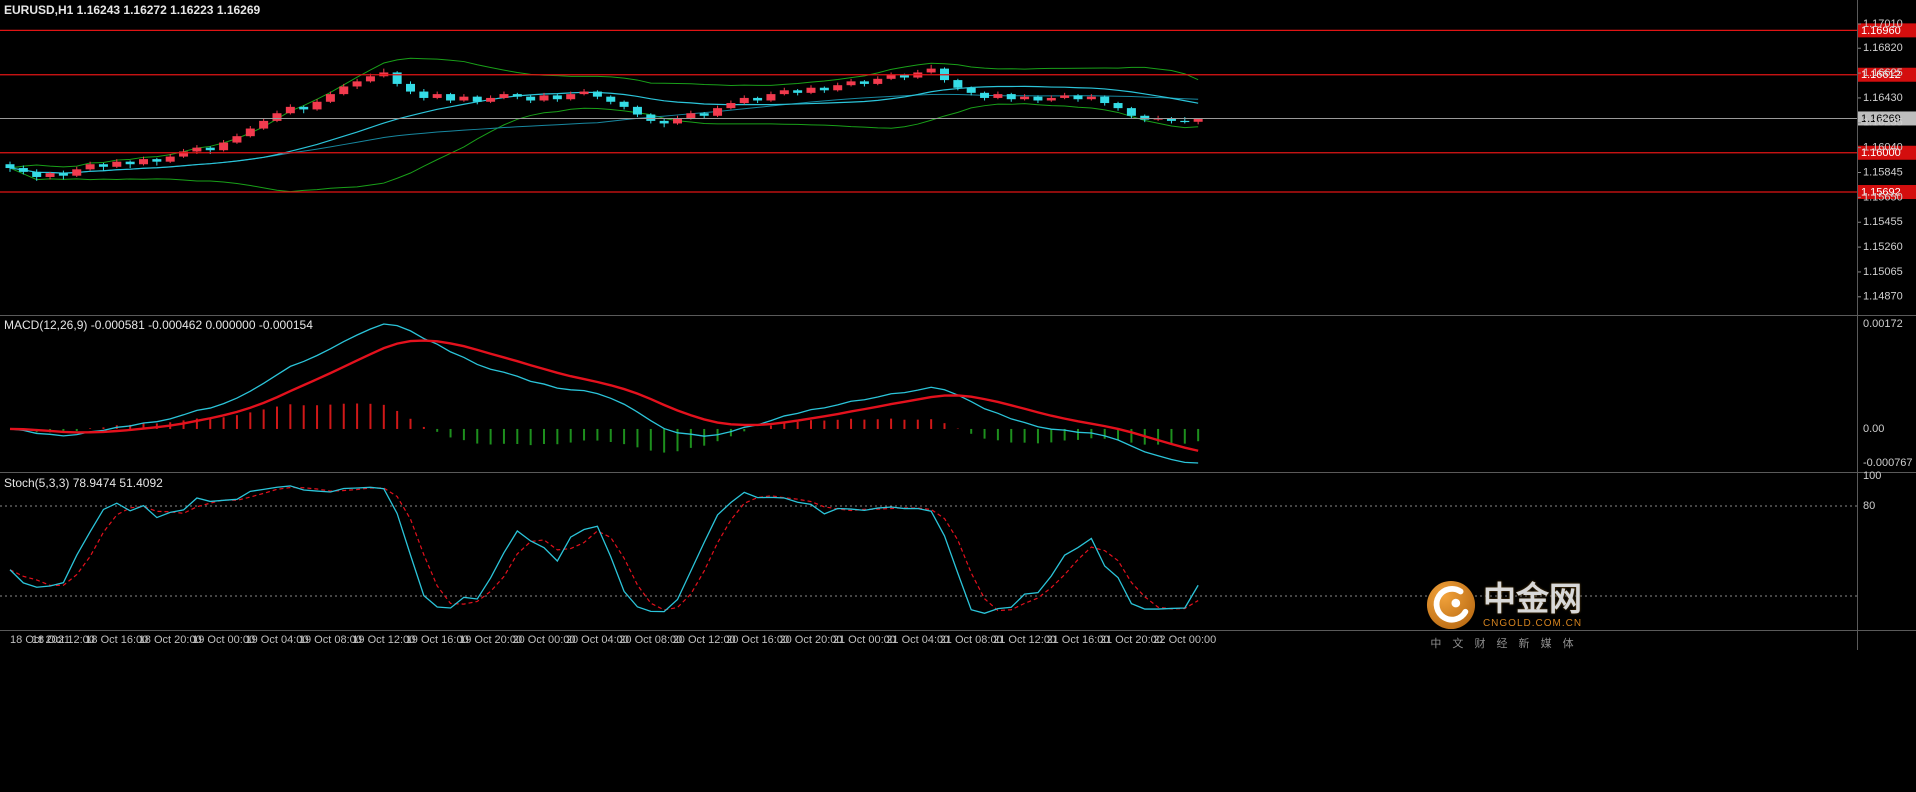  I want to click on axis-label: 1.16040, so click(1883, 148).